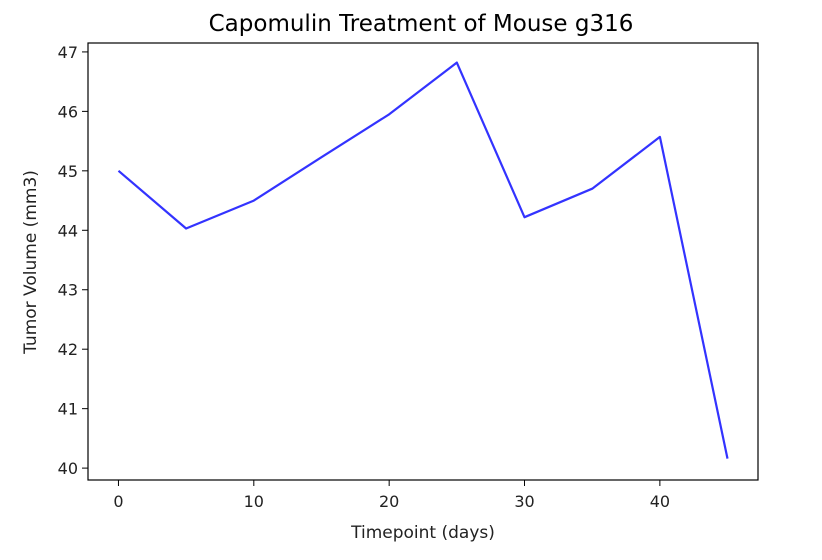 This screenshot has width=822, height=560. What do you see at coordinates (660, 501) in the screenshot?
I see `x-tick-label: 40` at bounding box center [660, 501].